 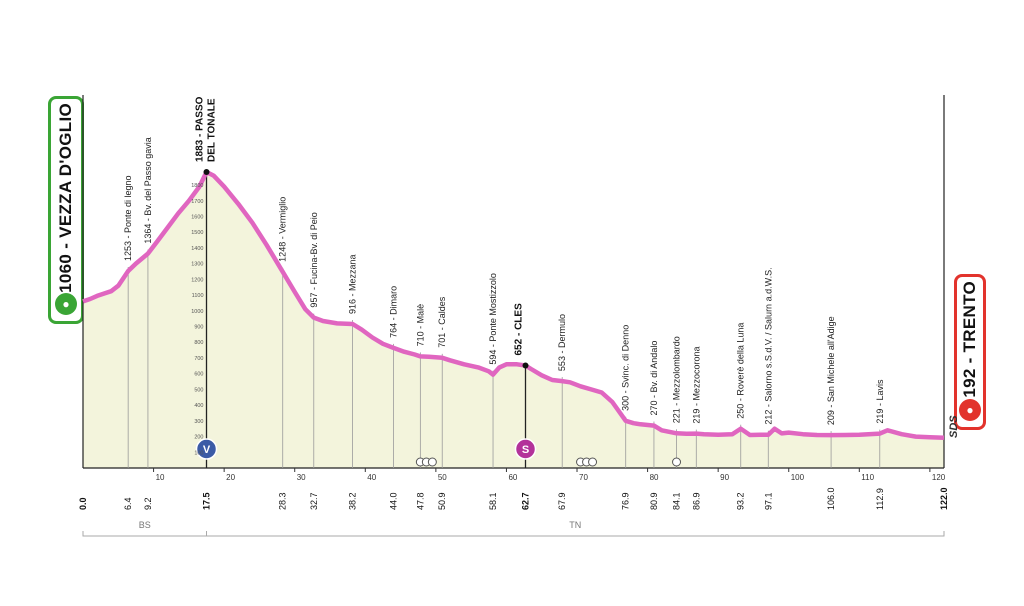 What do you see at coordinates (442, 322) in the screenshot?
I see `place-label: 701 - Caldes` at bounding box center [442, 322].